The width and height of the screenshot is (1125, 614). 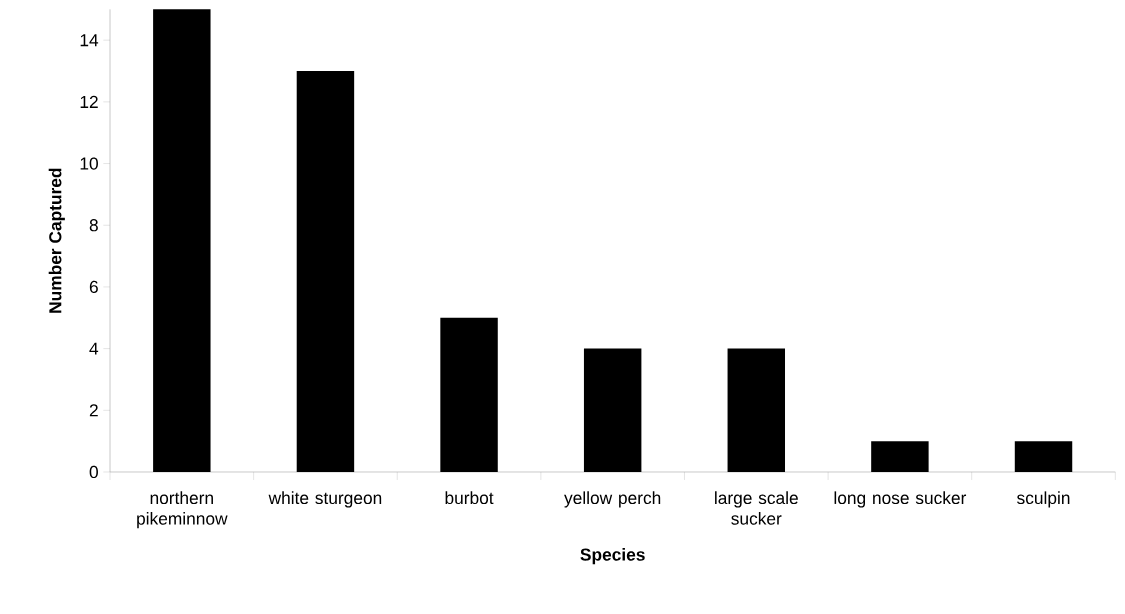 I want to click on x-tick-label: large scale sucker, so click(x=756, y=508).